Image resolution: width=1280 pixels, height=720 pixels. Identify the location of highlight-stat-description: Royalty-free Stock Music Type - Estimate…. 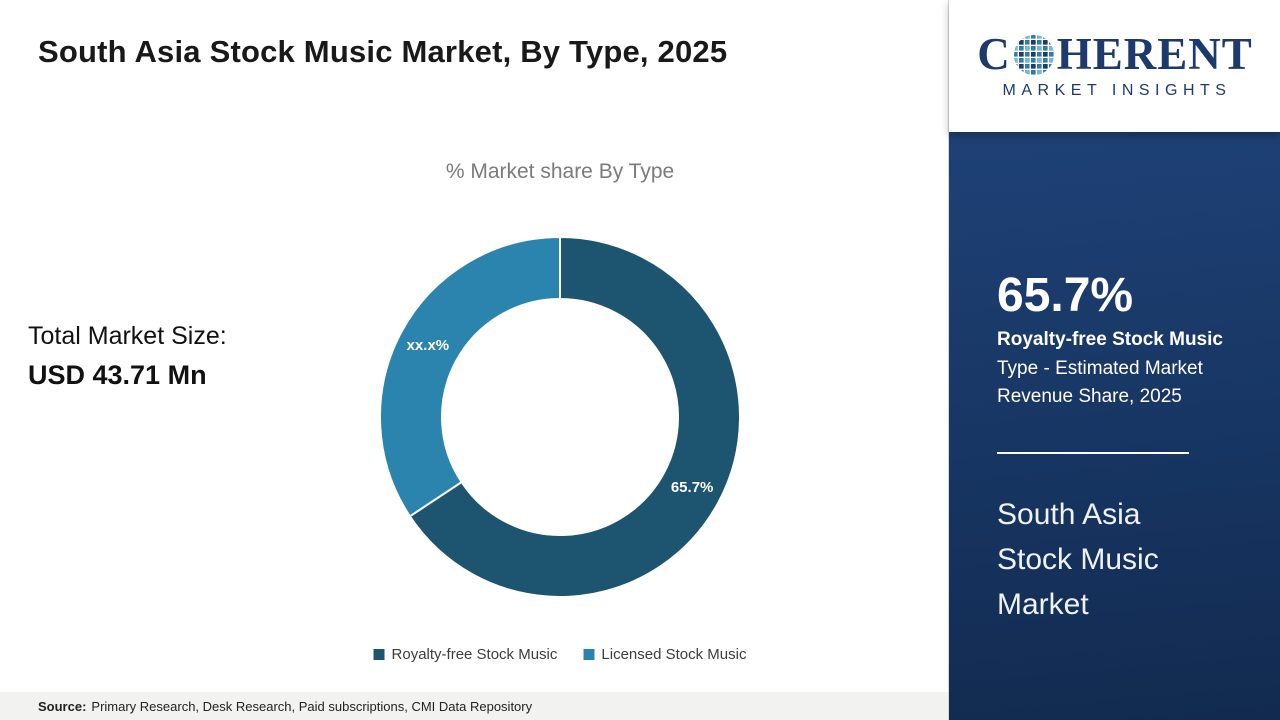
(1123, 369).